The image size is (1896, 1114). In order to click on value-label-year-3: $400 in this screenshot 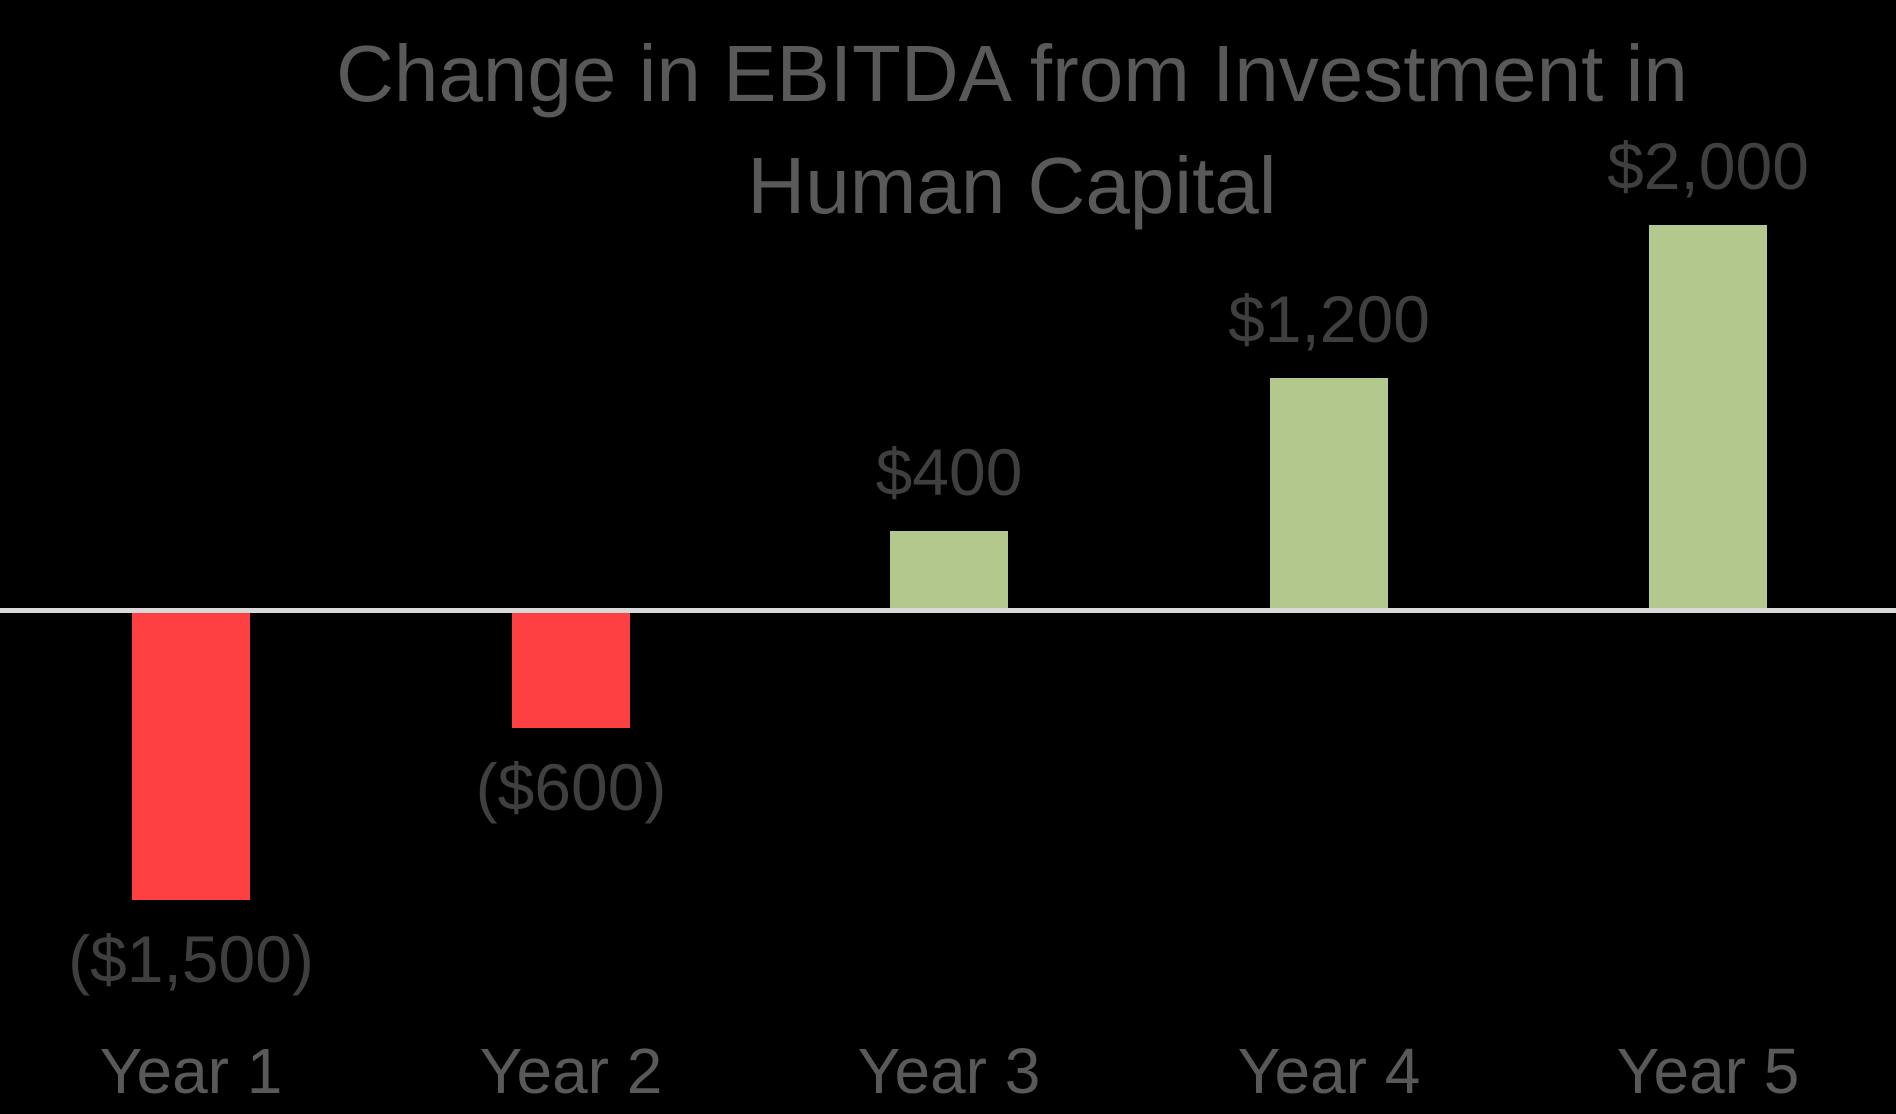, I will do `click(949, 472)`.